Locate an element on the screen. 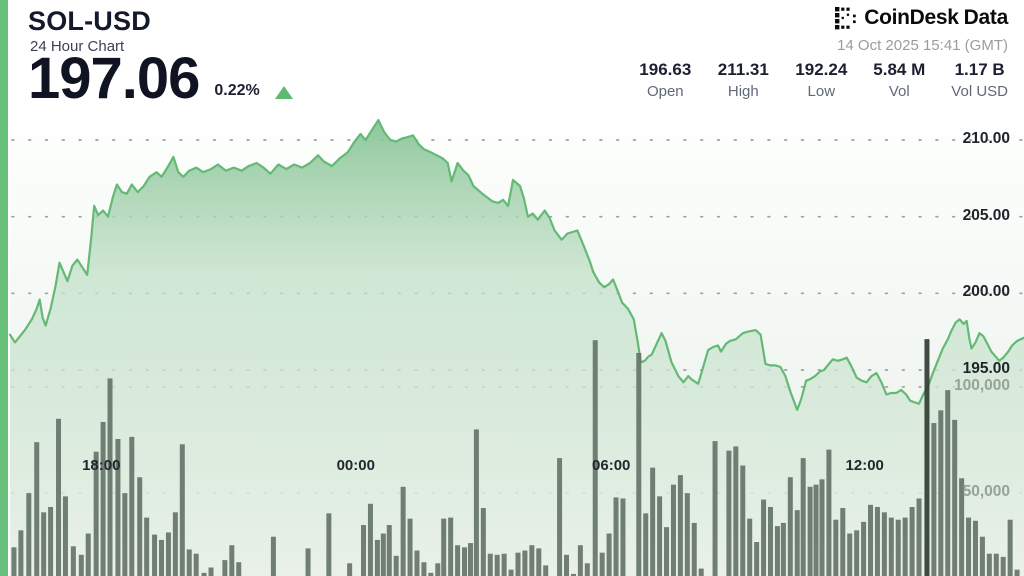  timestamp: 14 Oct 2025 15:41 (GMT) is located at coordinates (922, 45).